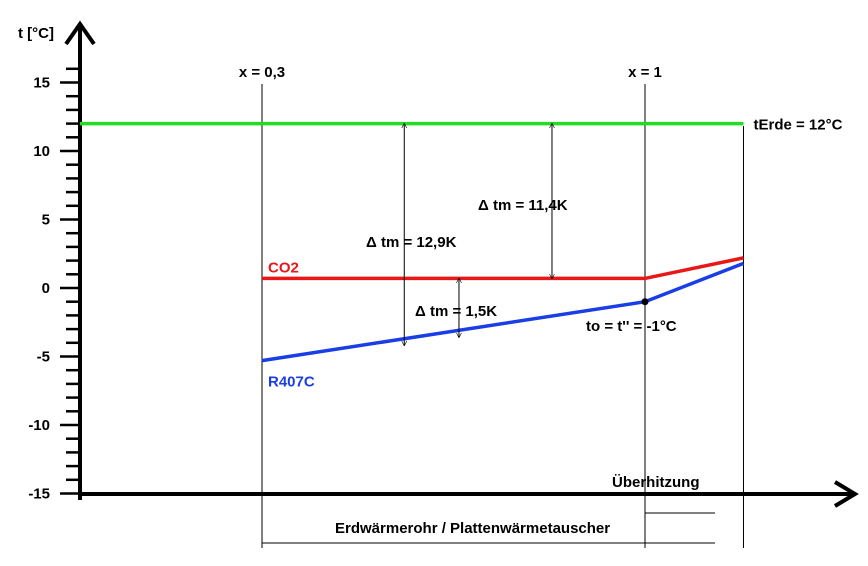  What do you see at coordinates (41, 83) in the screenshot?
I see `y-tick-label: 15` at bounding box center [41, 83].